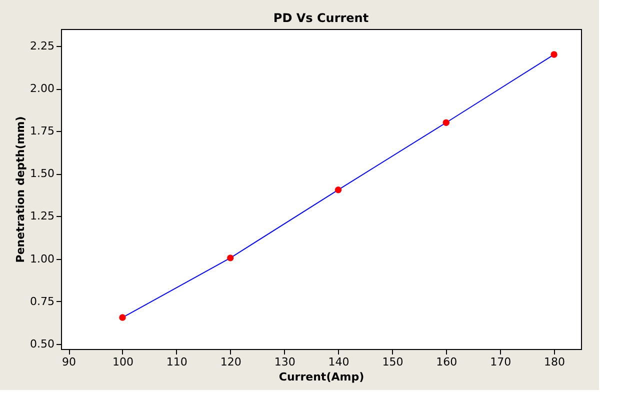 The width and height of the screenshot is (619, 419). Describe the element at coordinates (393, 362) in the screenshot. I see `x-tick-label: 150` at that location.